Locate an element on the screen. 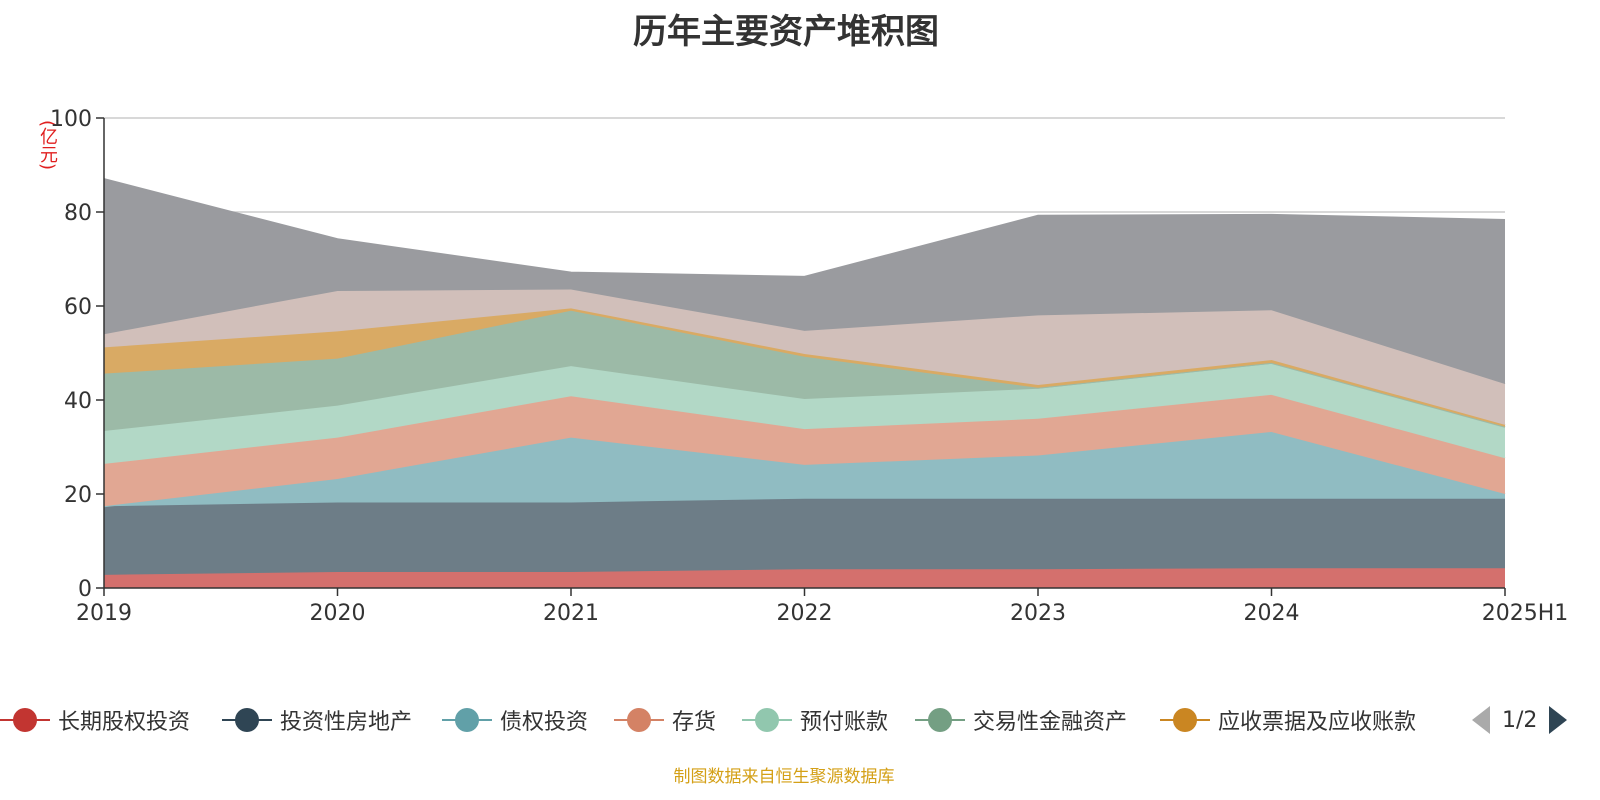 The height and width of the screenshot is (800, 1600). legend-label: 债权投资 is located at coordinates (544, 722).